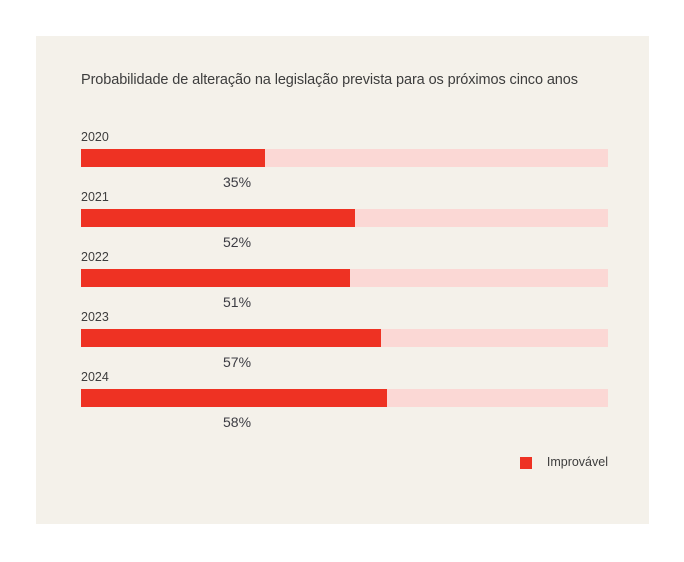  I want to click on bar-row: 2023 57%, so click(344, 340).